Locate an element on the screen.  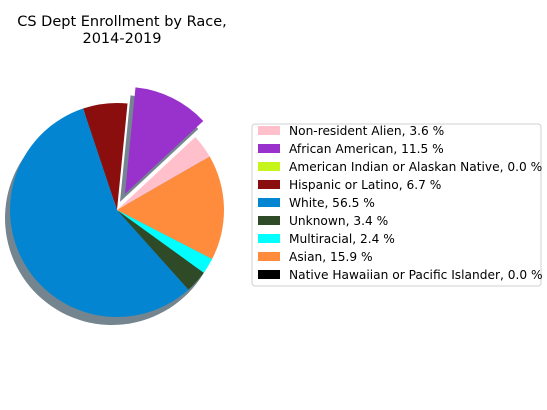
legend-label-multiracial: Multiracial, 2.4 % is located at coordinates (342, 239).